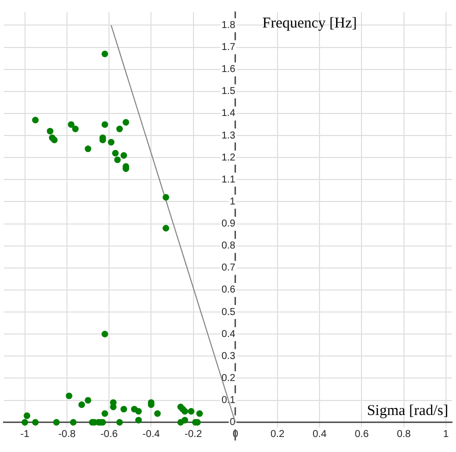 This screenshot has height=452, width=456. Describe the element at coordinates (228, 334) in the screenshot. I see `y-tick-label: 0.4` at that location.